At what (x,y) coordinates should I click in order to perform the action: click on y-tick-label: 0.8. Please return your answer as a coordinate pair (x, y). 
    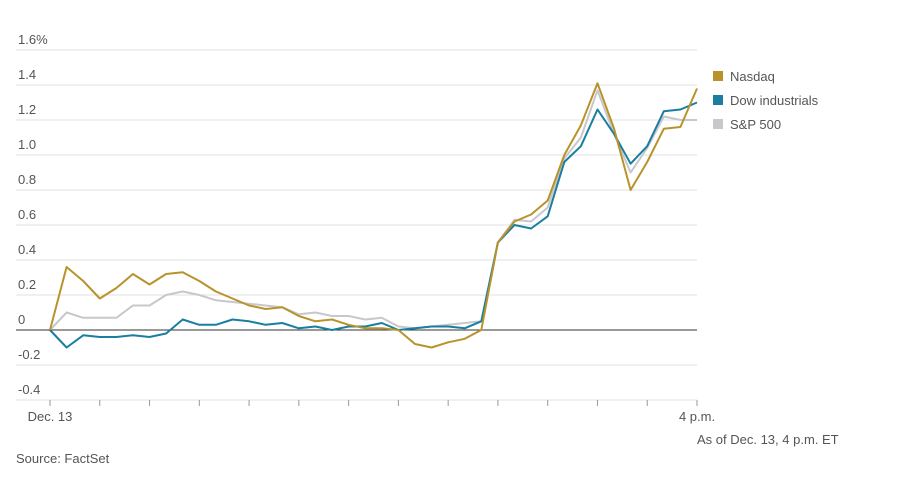
    Looking at the image, I should click on (27, 179).